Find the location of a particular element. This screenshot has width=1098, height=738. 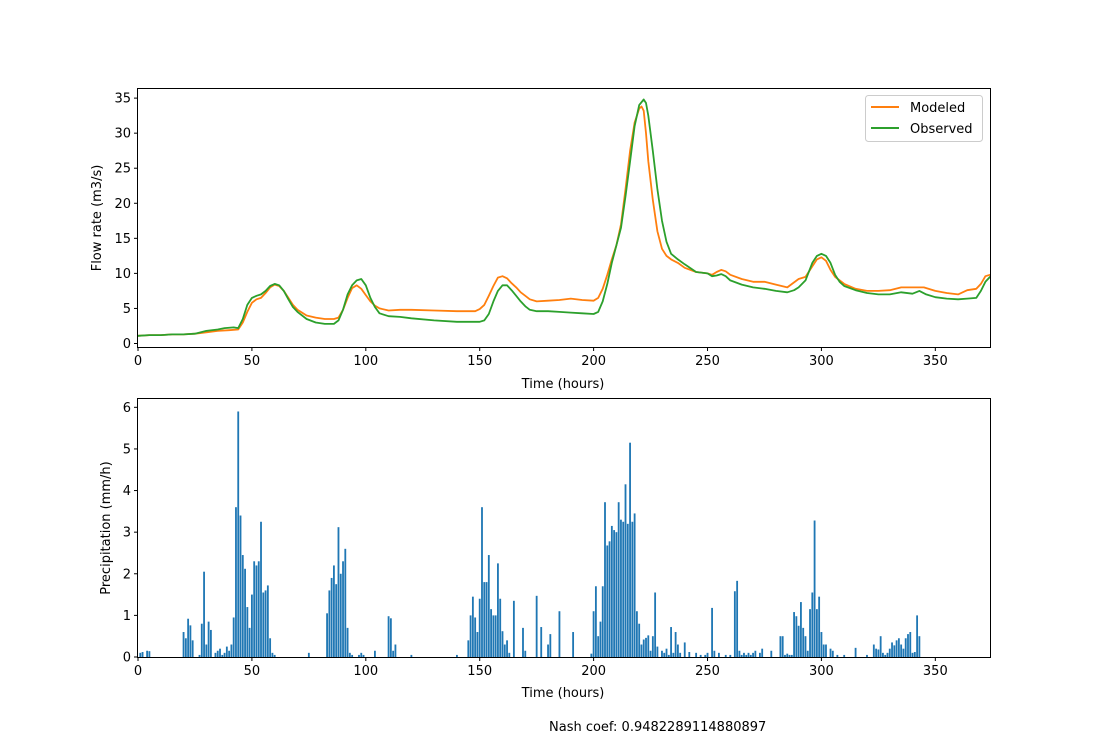

precipitation-y-tick-label: 1 is located at coordinates (127, 616).